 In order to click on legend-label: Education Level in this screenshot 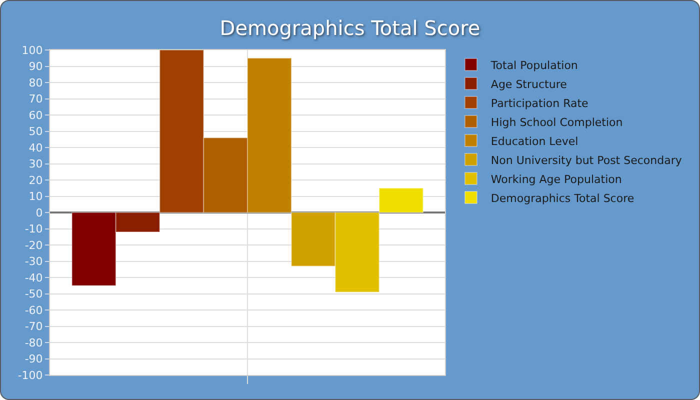, I will do `click(534, 141)`.